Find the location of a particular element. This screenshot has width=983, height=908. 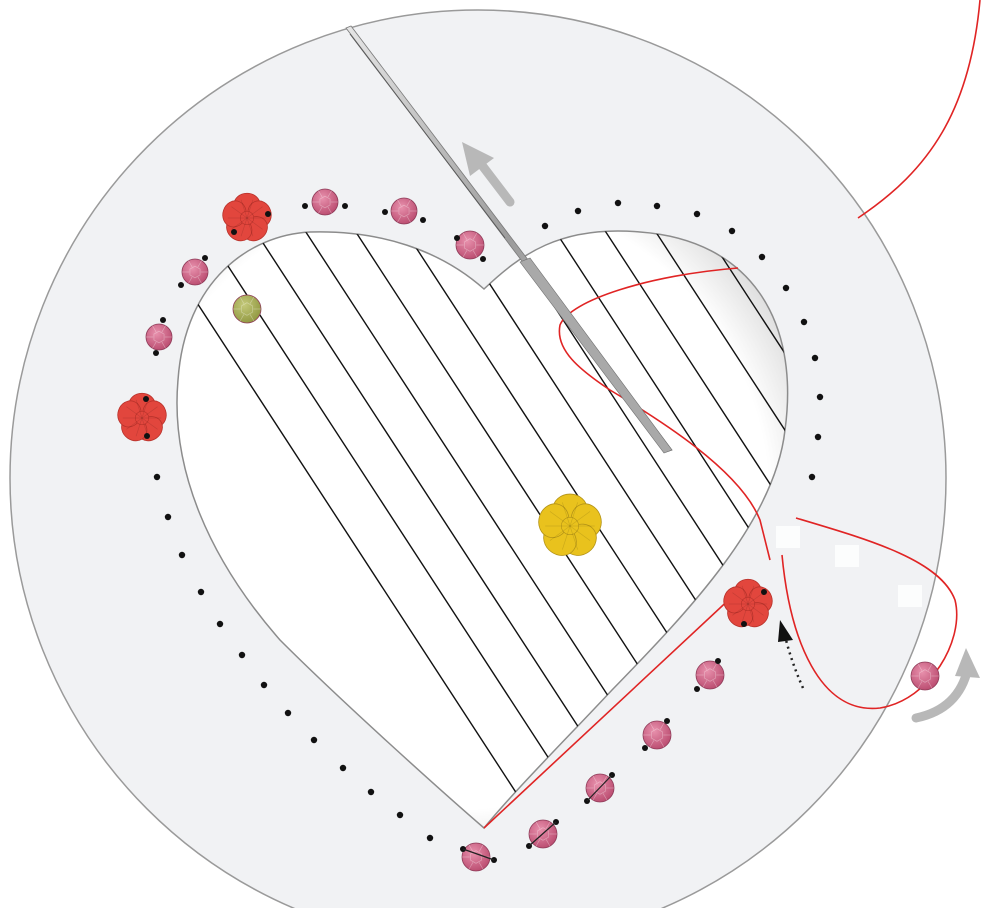

red-thread-loop is located at coordinates (664, 414).